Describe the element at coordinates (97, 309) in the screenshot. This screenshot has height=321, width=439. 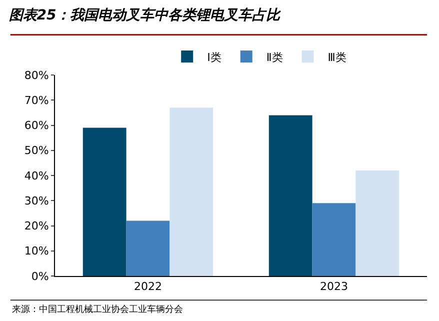
I see `source-note: 来源：中国工程机械工业协会工业车辆分会` at that location.